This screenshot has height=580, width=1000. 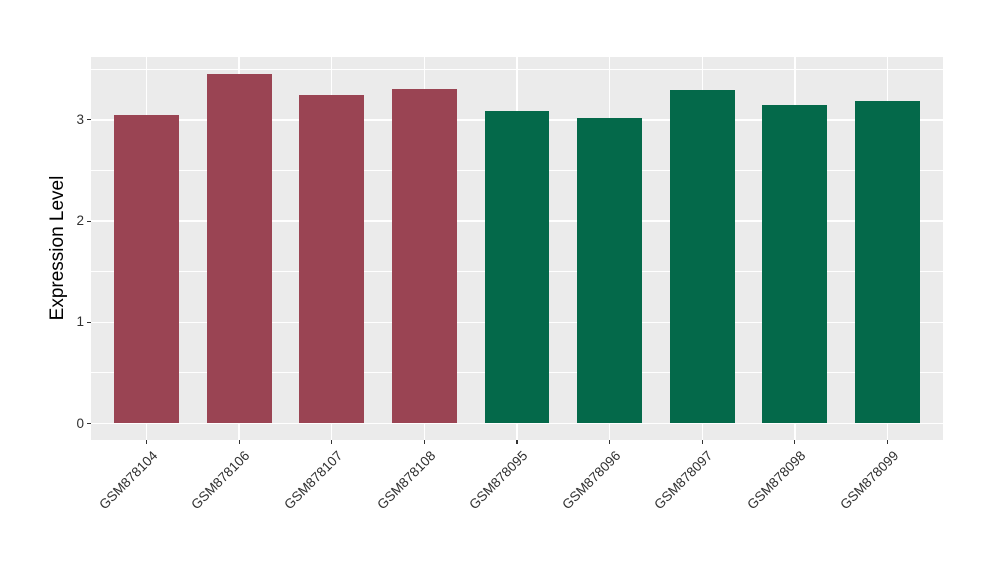 I want to click on bar-GSM878104, so click(x=146, y=269).